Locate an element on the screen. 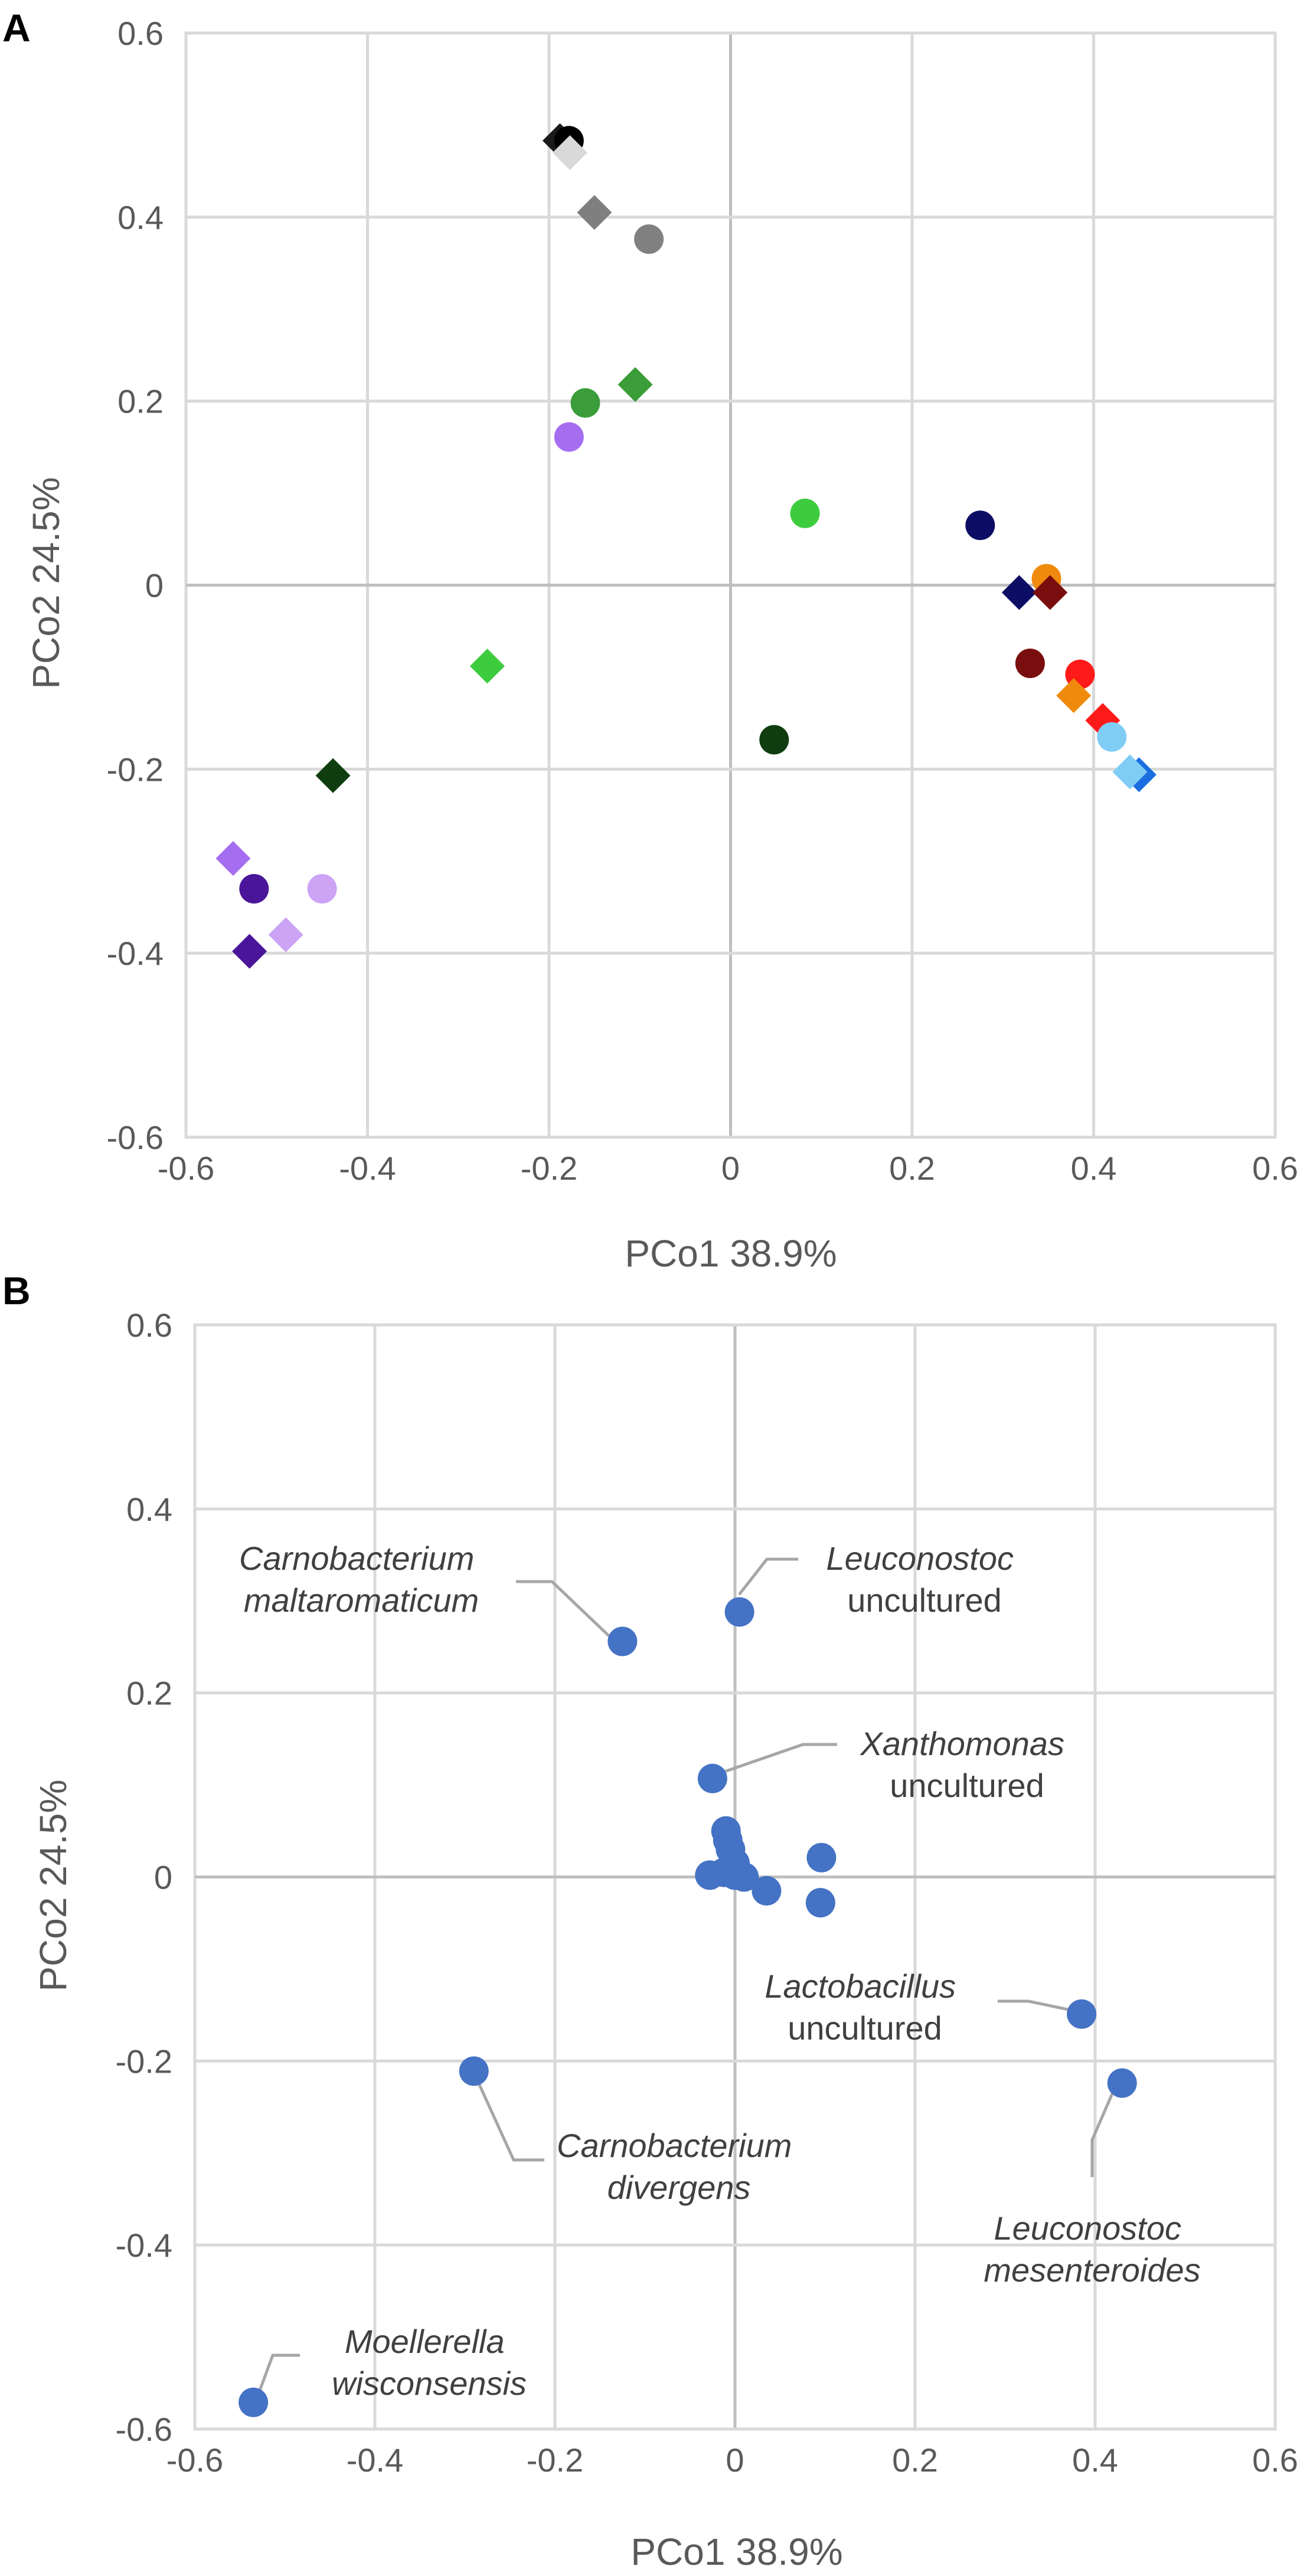  panel-a-x-tick-label: 0.4 is located at coordinates (1094, 1168).